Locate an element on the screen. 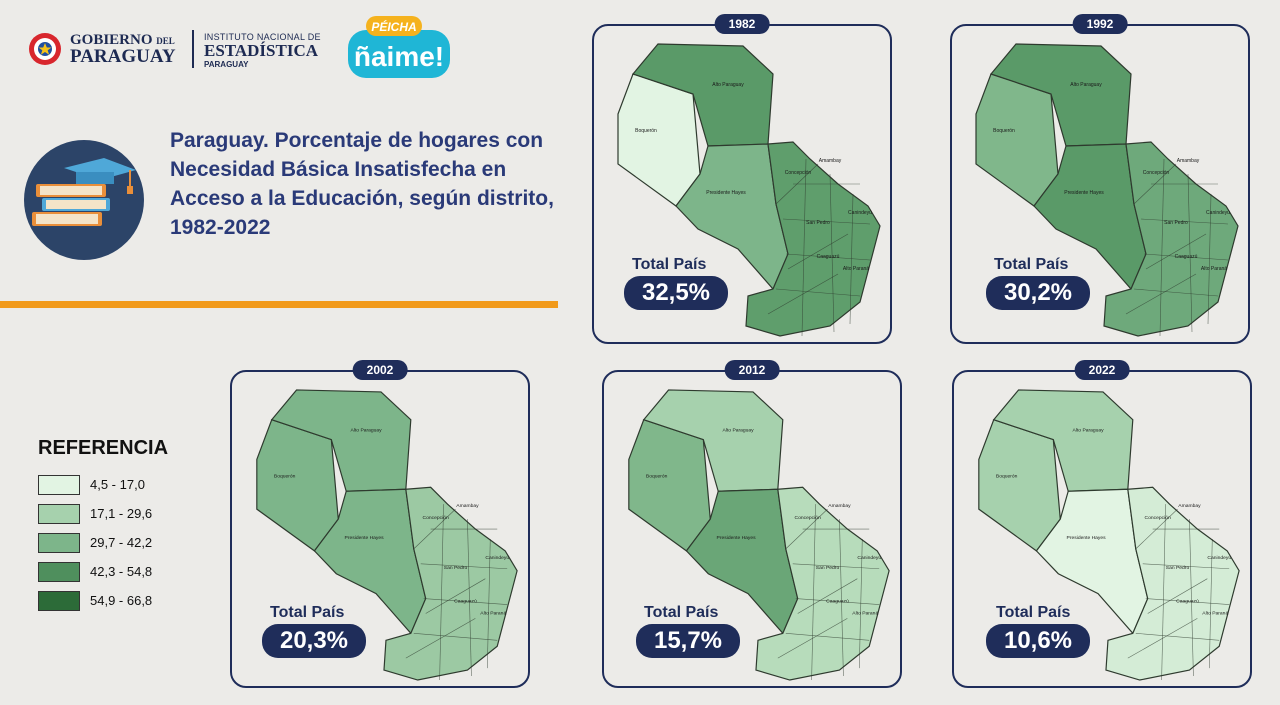 This screenshot has height=705, width=1280. department-label: Alto Paraná is located at coordinates (1215, 613).